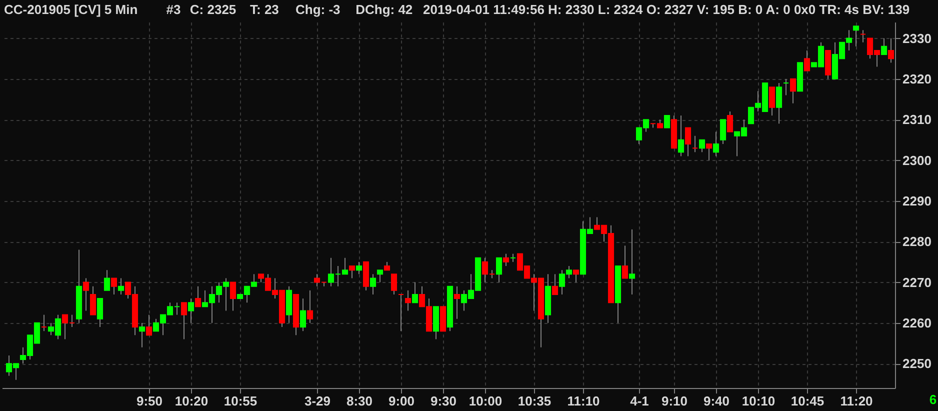 This screenshot has width=938, height=411. What do you see at coordinates (485, 401) in the screenshot?
I see `x-tick-label: 10:00` at bounding box center [485, 401].